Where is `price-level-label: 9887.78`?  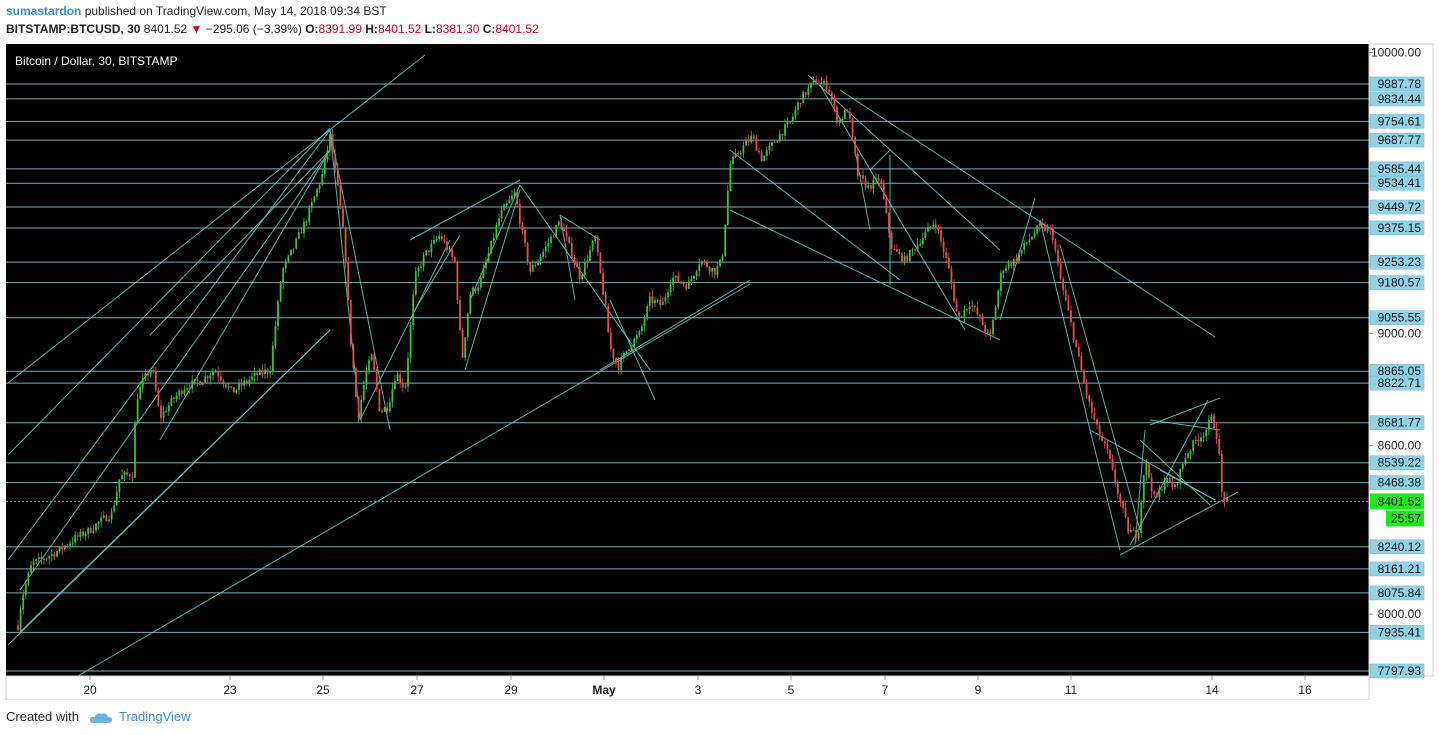 price-level-label: 9887.78 is located at coordinates (1400, 84).